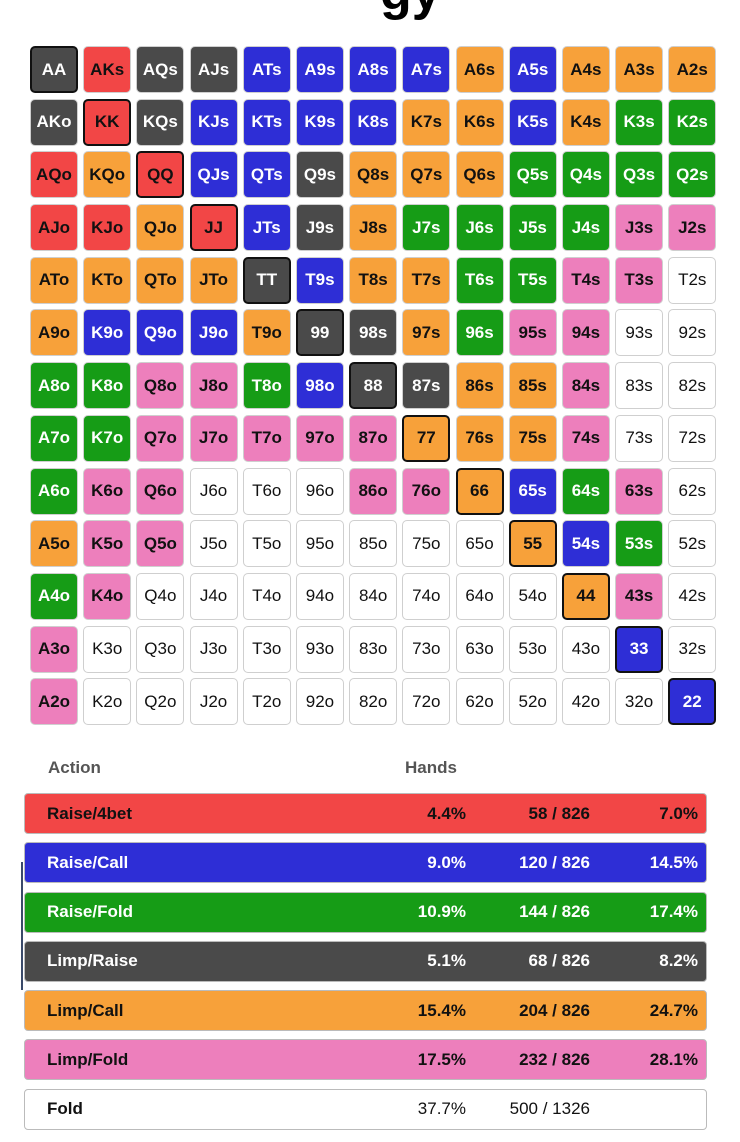 The width and height of the screenshot is (740, 1142). I want to click on hand-cell: TT, so click(266, 280).